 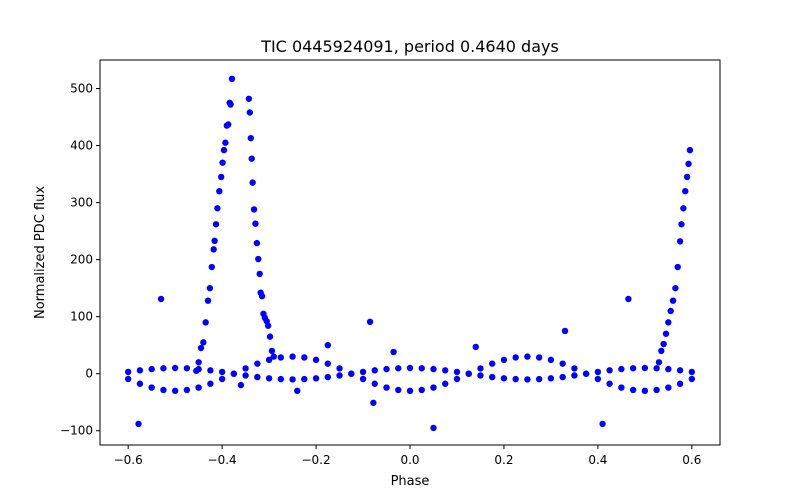 What do you see at coordinates (81, 317) in the screenshot?
I see `y-tick-label: 100` at bounding box center [81, 317].